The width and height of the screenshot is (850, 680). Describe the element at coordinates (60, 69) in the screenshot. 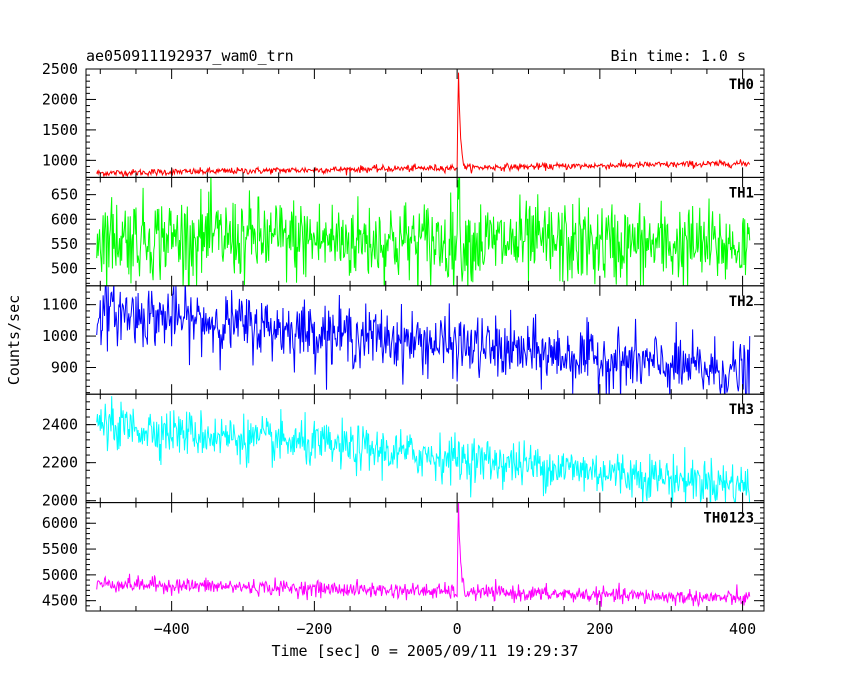

I see `y-tick-label: 2500` at that location.